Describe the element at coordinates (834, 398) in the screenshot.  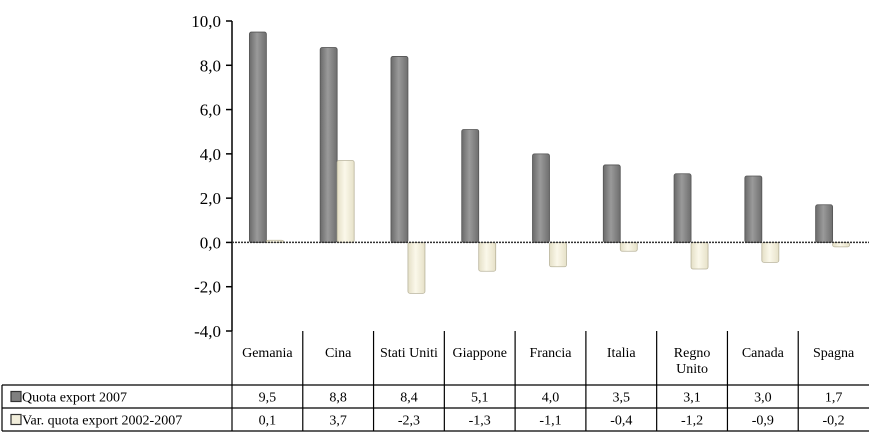
I see `data-table-value: 1,7` at that location.